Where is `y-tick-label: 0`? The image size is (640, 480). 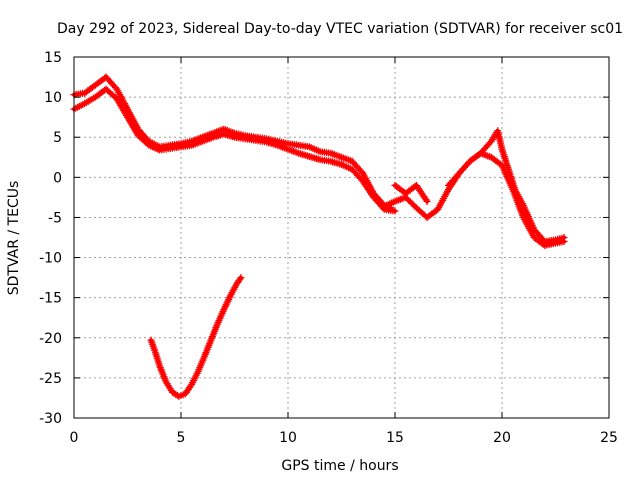 y-tick-label: 0 is located at coordinates (57, 178).